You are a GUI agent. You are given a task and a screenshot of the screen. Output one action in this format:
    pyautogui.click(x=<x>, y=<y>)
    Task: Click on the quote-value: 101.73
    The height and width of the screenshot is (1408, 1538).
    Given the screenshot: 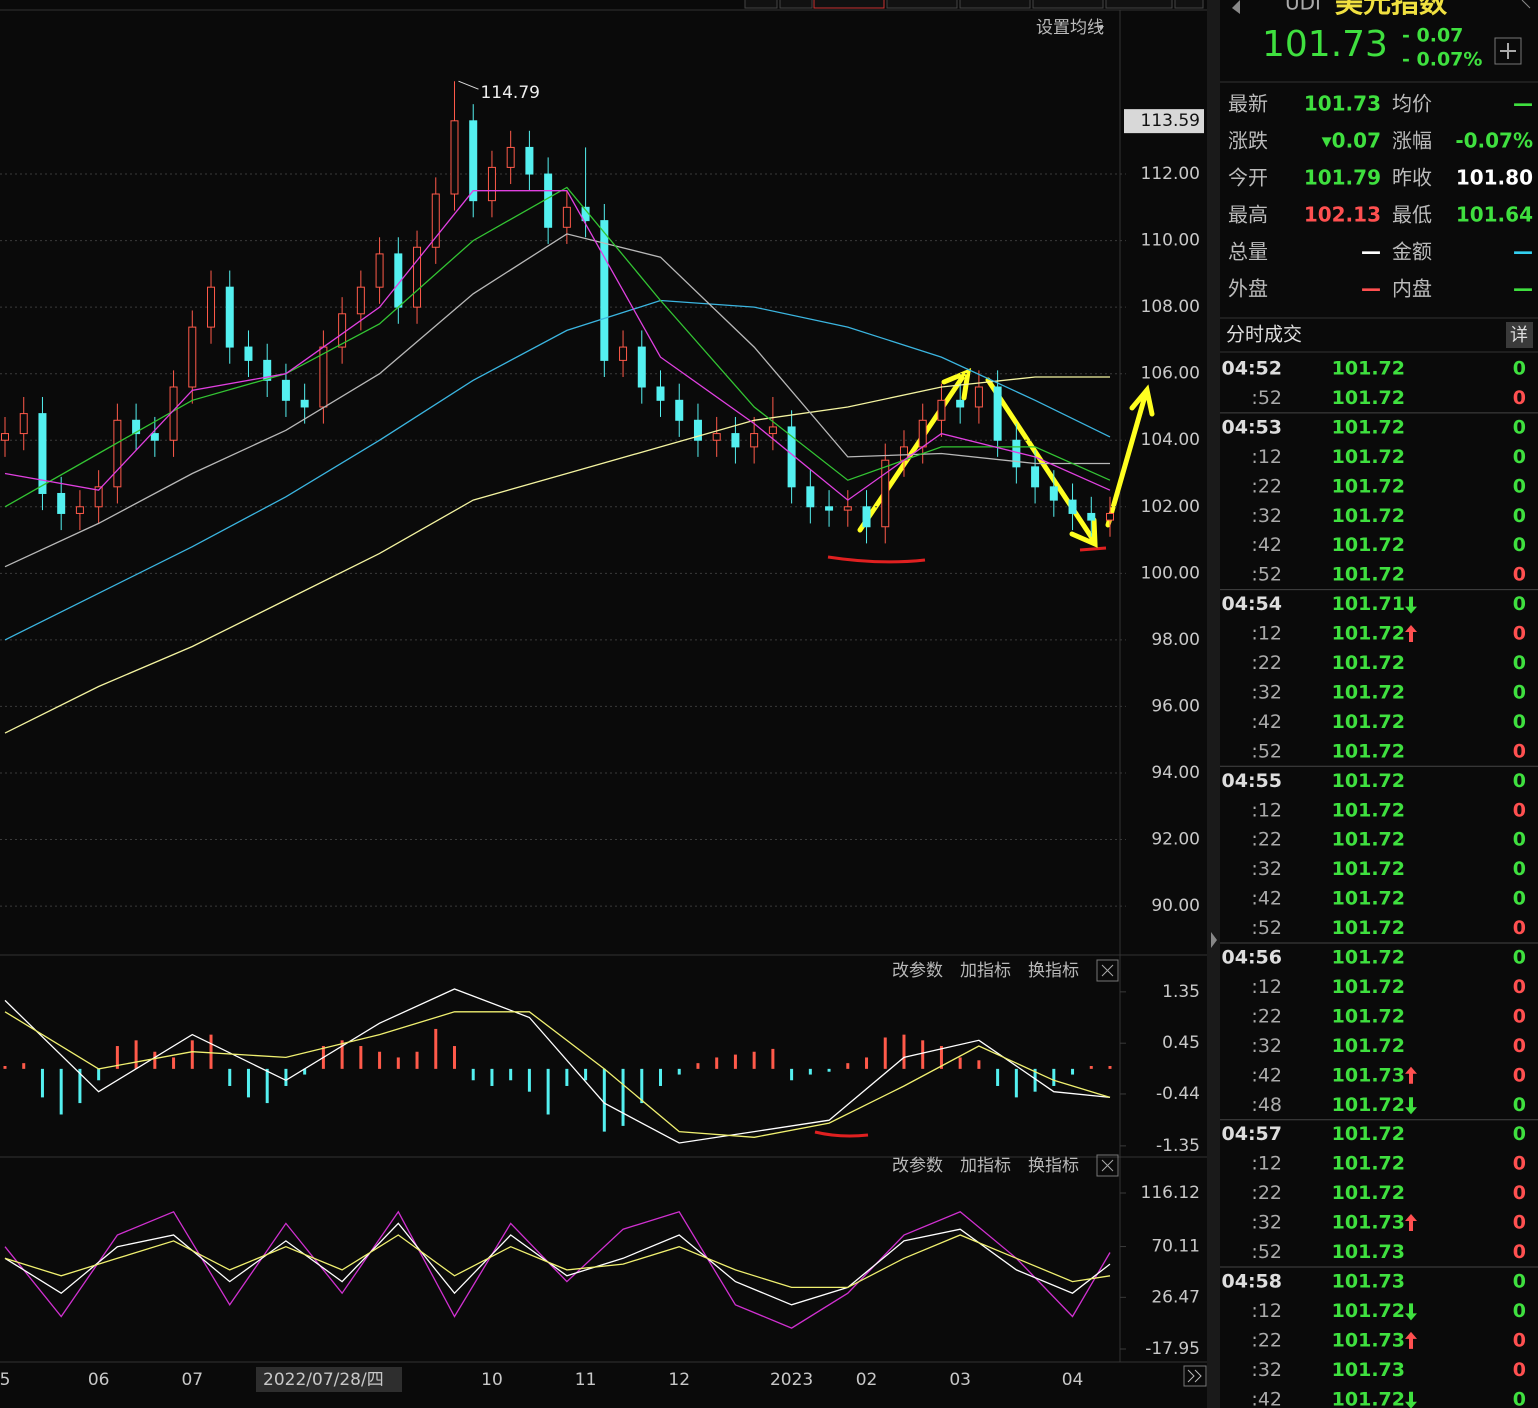 What is the action you would take?
    pyautogui.click(x=1342, y=104)
    